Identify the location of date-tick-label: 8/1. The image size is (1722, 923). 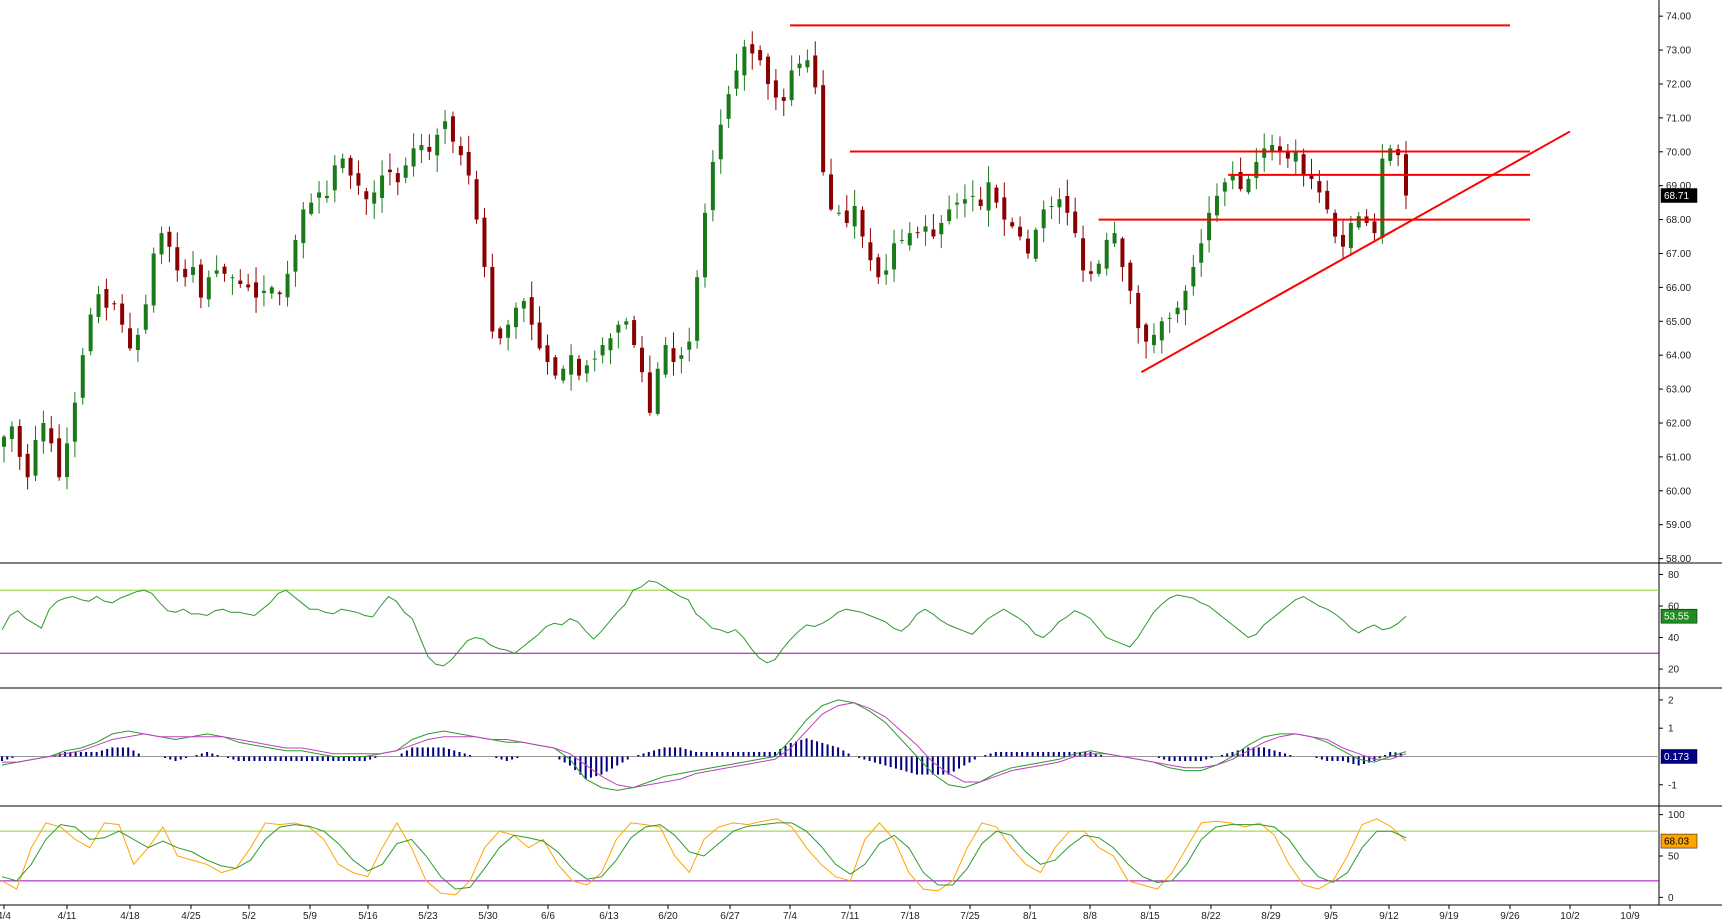
(1030, 916).